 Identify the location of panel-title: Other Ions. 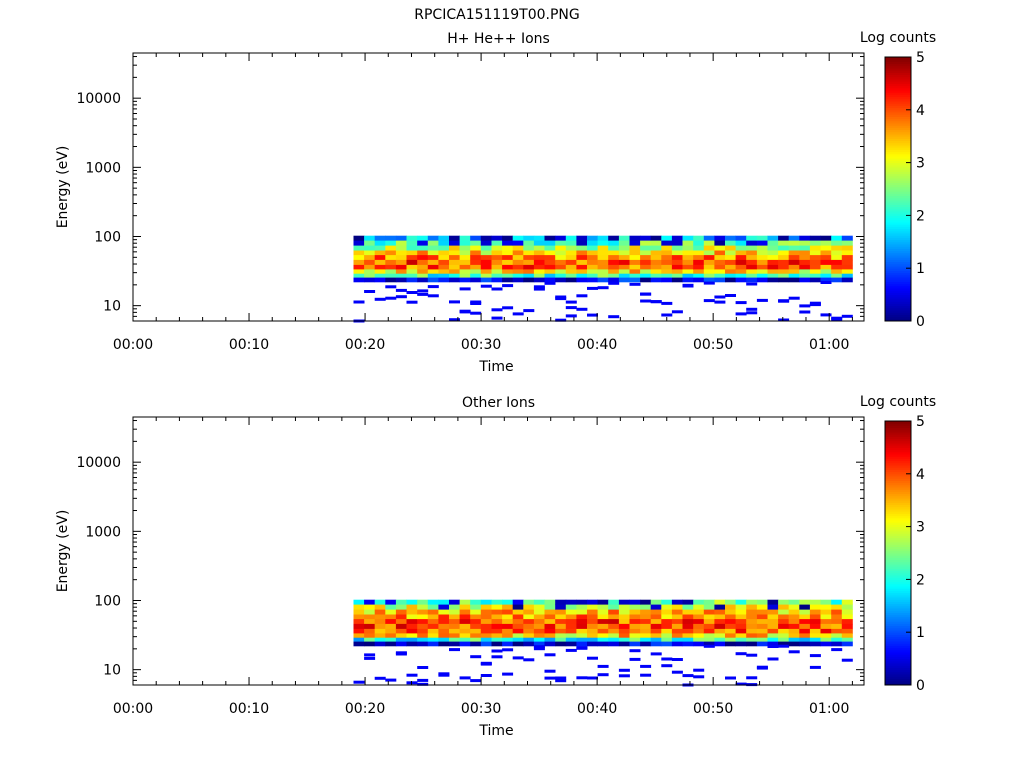
(498, 403).